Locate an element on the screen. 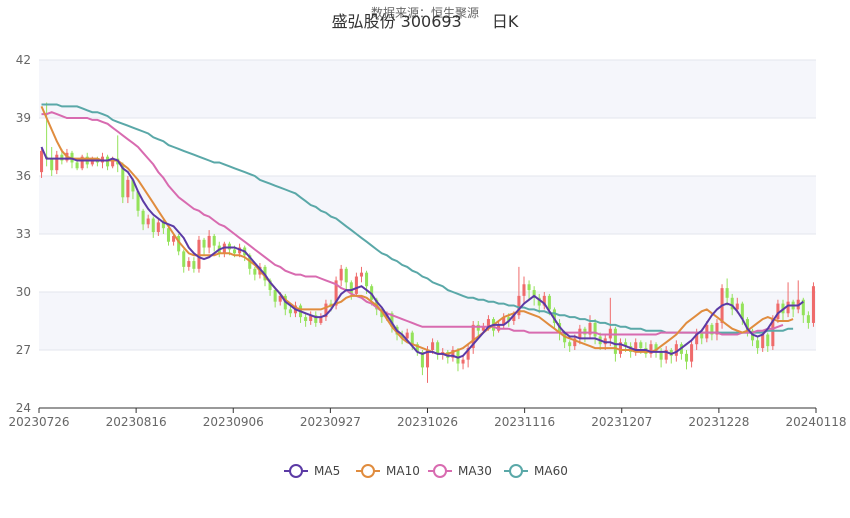  legend-label-ma5: MA5 is located at coordinates (327, 471).